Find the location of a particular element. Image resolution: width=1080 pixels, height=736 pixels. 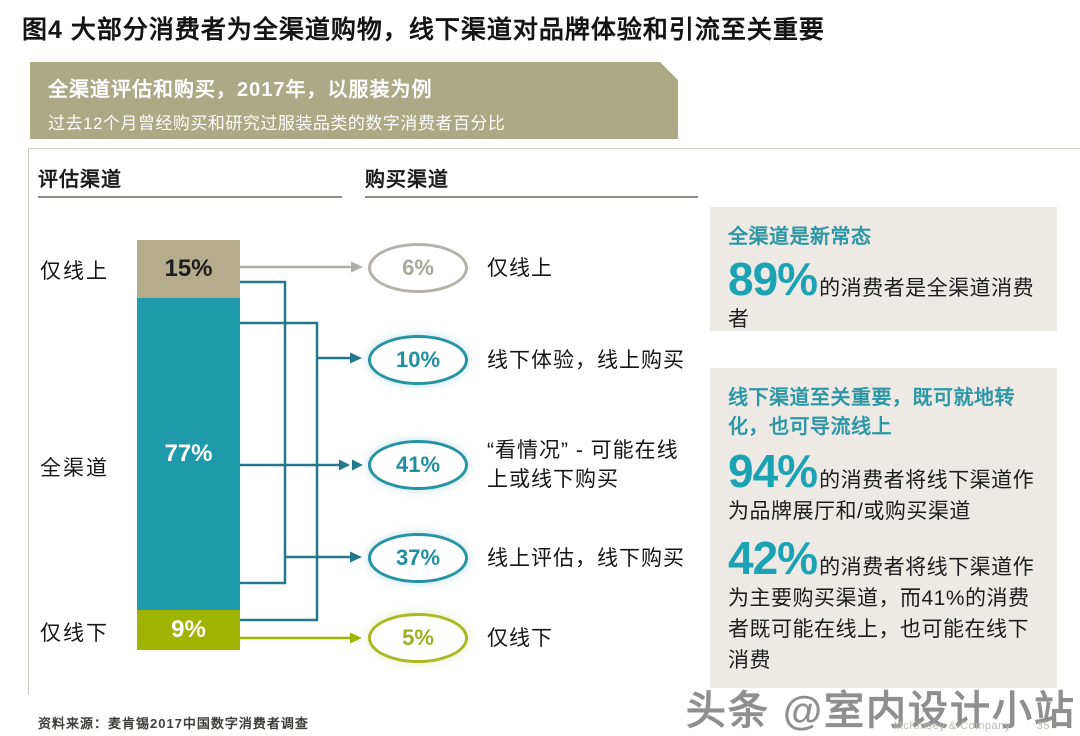

purchase-ellipse-offline-only: 5% is located at coordinates (418, 638).